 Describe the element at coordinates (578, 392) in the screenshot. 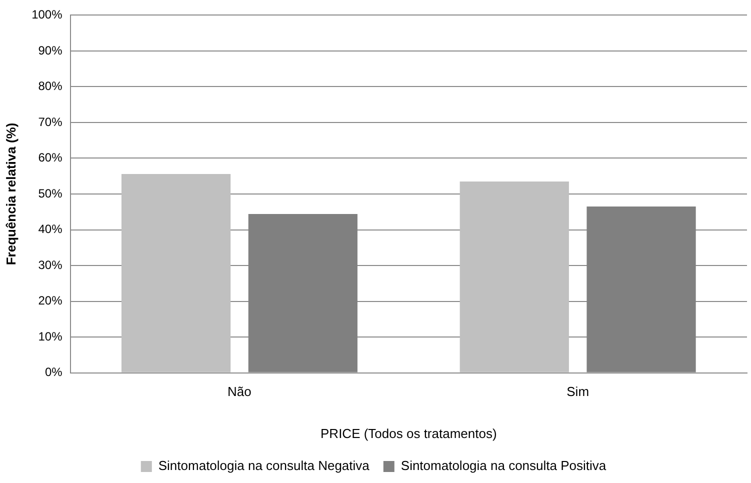

I see `x-tick-label: Sim` at that location.